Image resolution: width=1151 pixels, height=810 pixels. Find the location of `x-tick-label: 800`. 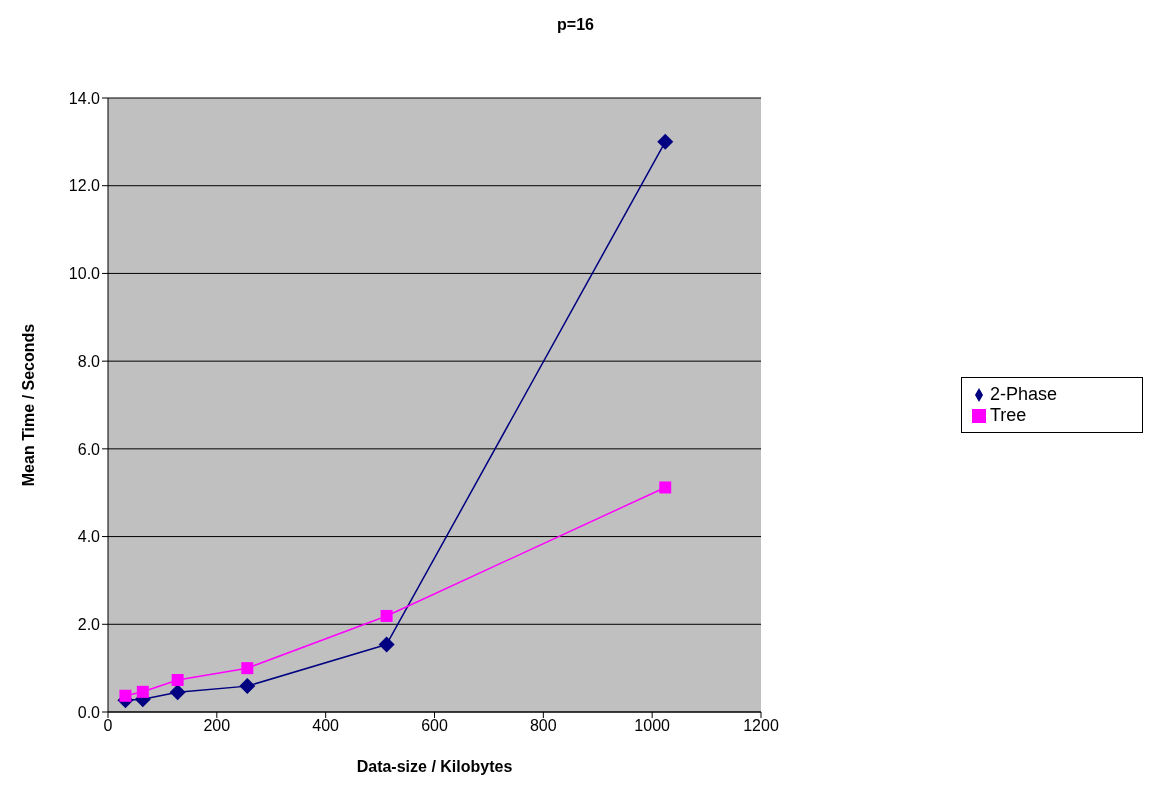

x-tick-label: 800 is located at coordinates (543, 726).